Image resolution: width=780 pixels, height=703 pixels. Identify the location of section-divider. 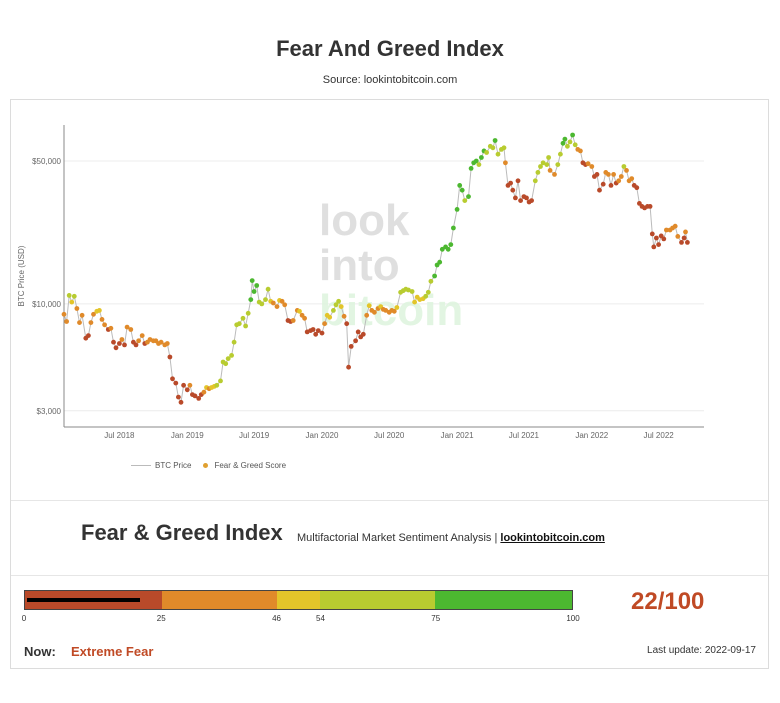
(389, 575).